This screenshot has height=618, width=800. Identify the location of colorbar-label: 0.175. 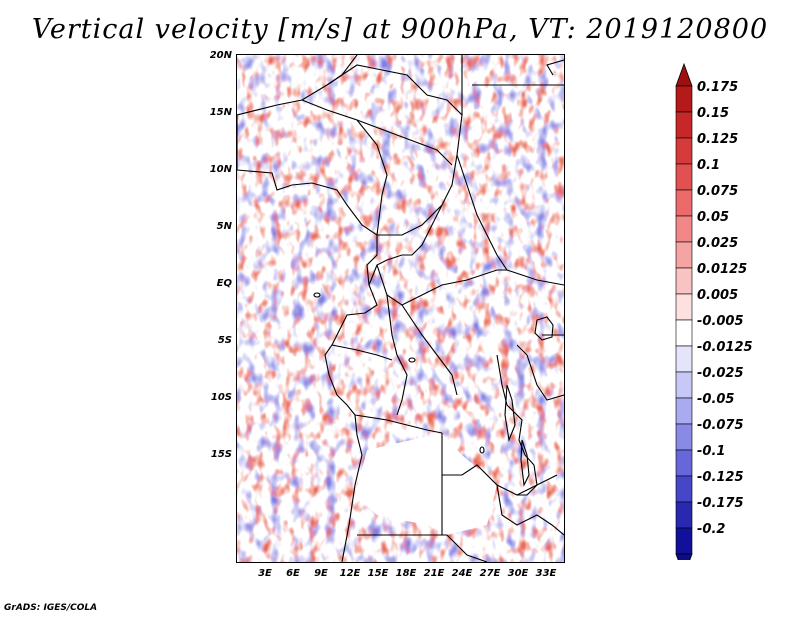
(718, 87).